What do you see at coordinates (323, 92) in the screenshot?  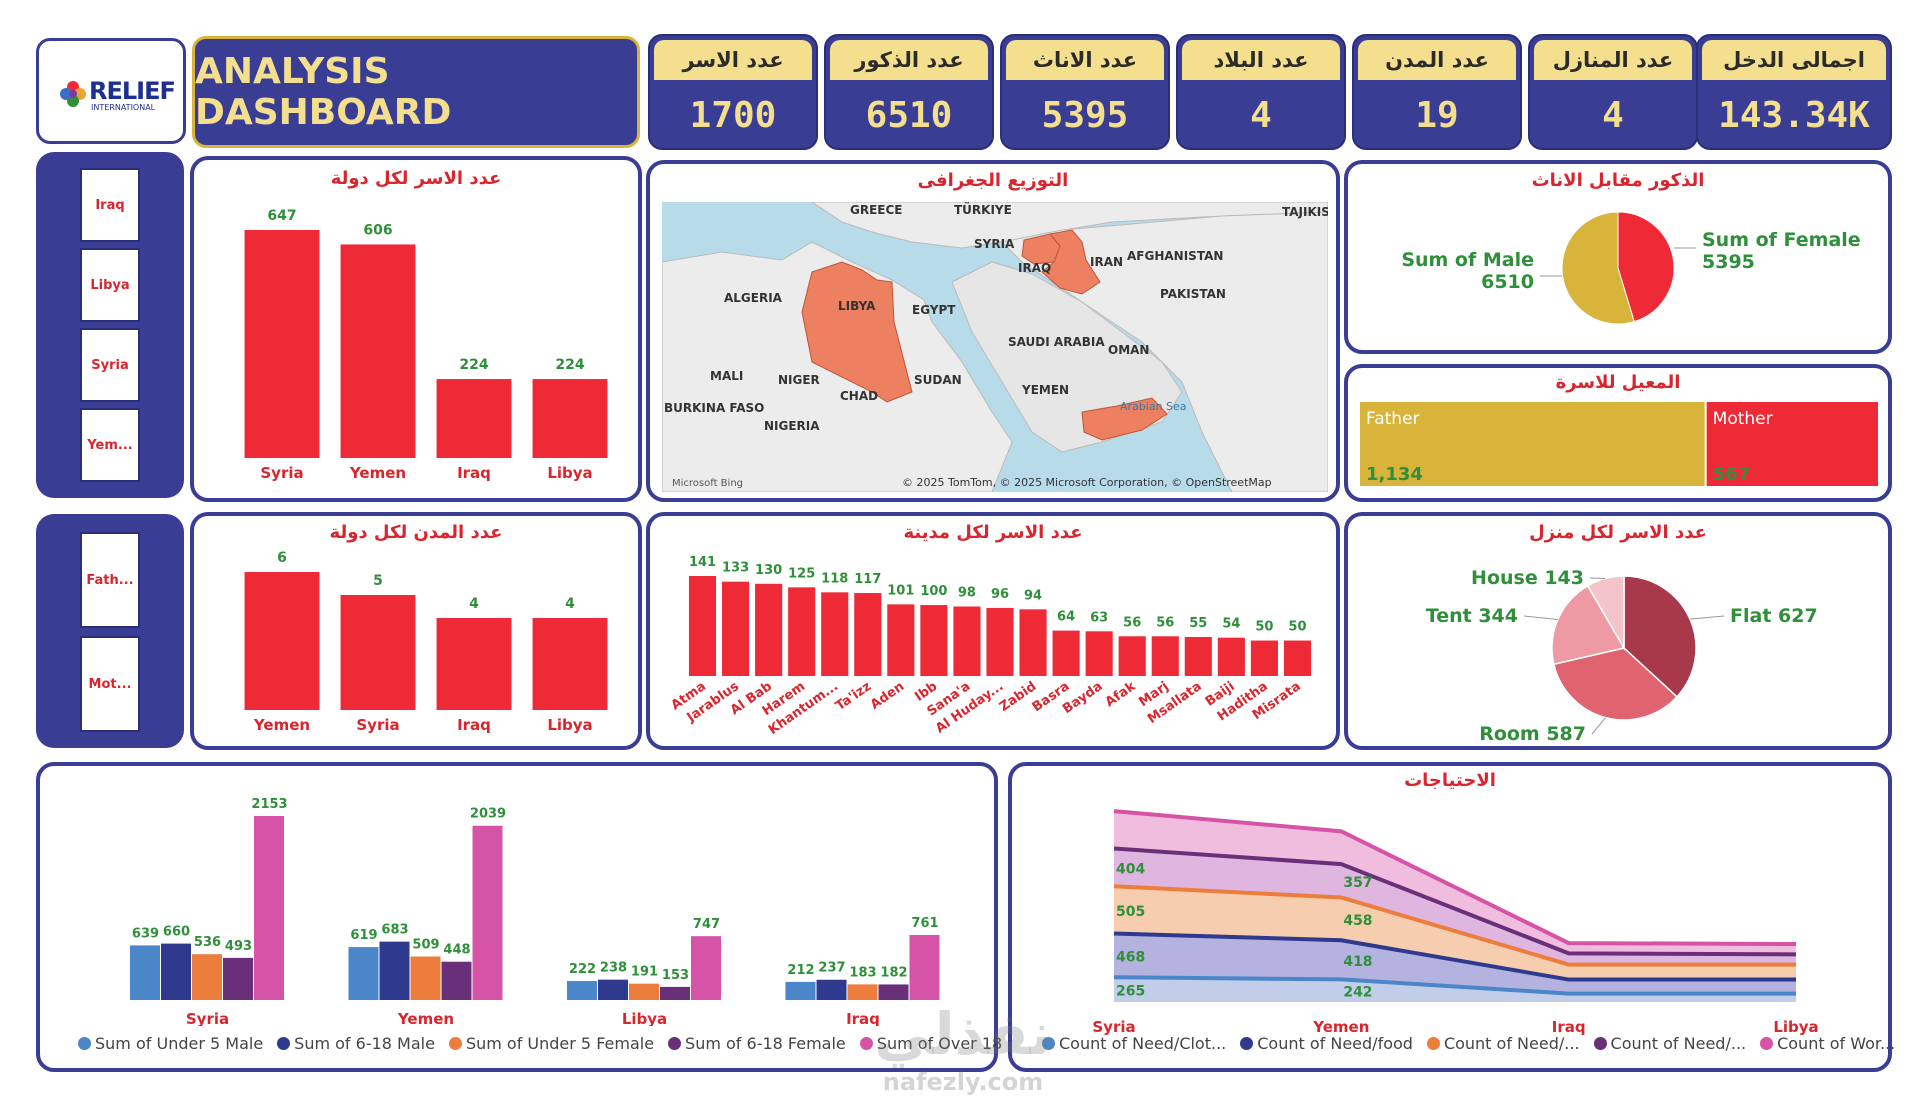 I see `dashboard-title: ANALYSIS DASHBOARD` at bounding box center [323, 92].